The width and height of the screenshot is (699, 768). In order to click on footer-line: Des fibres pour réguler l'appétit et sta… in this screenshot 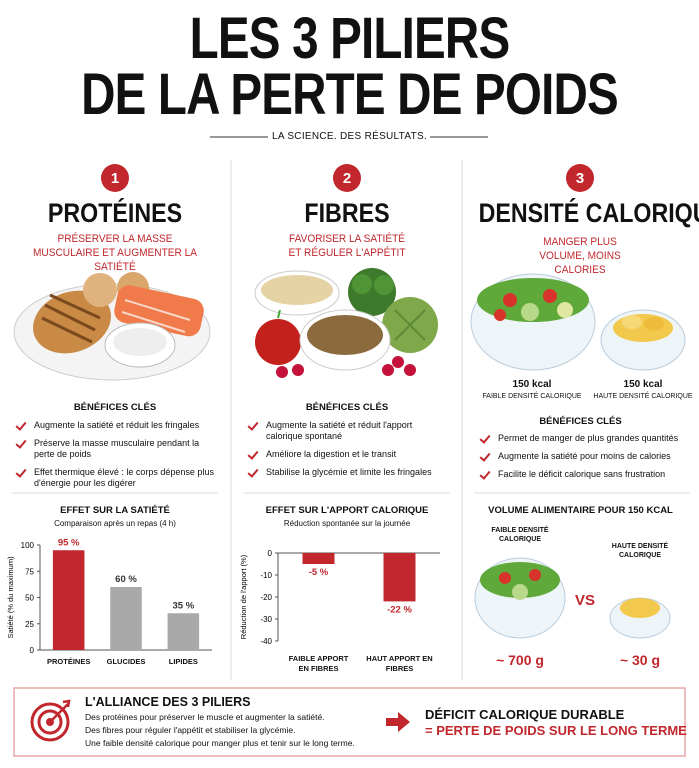, I will do `click(190, 730)`.